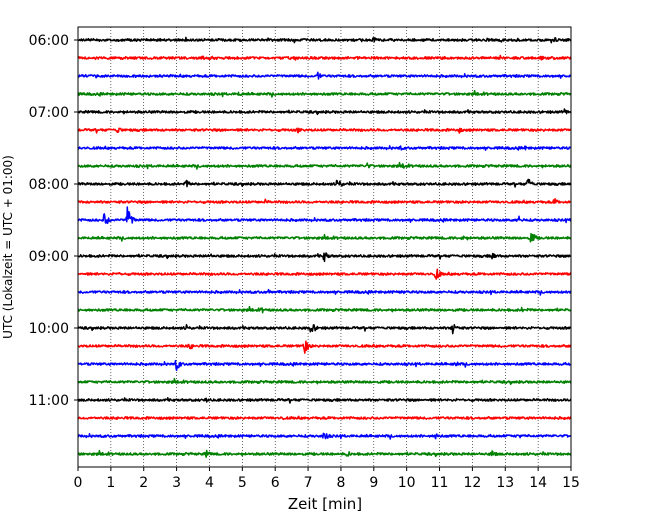 This screenshot has width=650, height=520. Describe the element at coordinates (49, 257) in the screenshot. I see `y-tick-label: 09:00` at that location.